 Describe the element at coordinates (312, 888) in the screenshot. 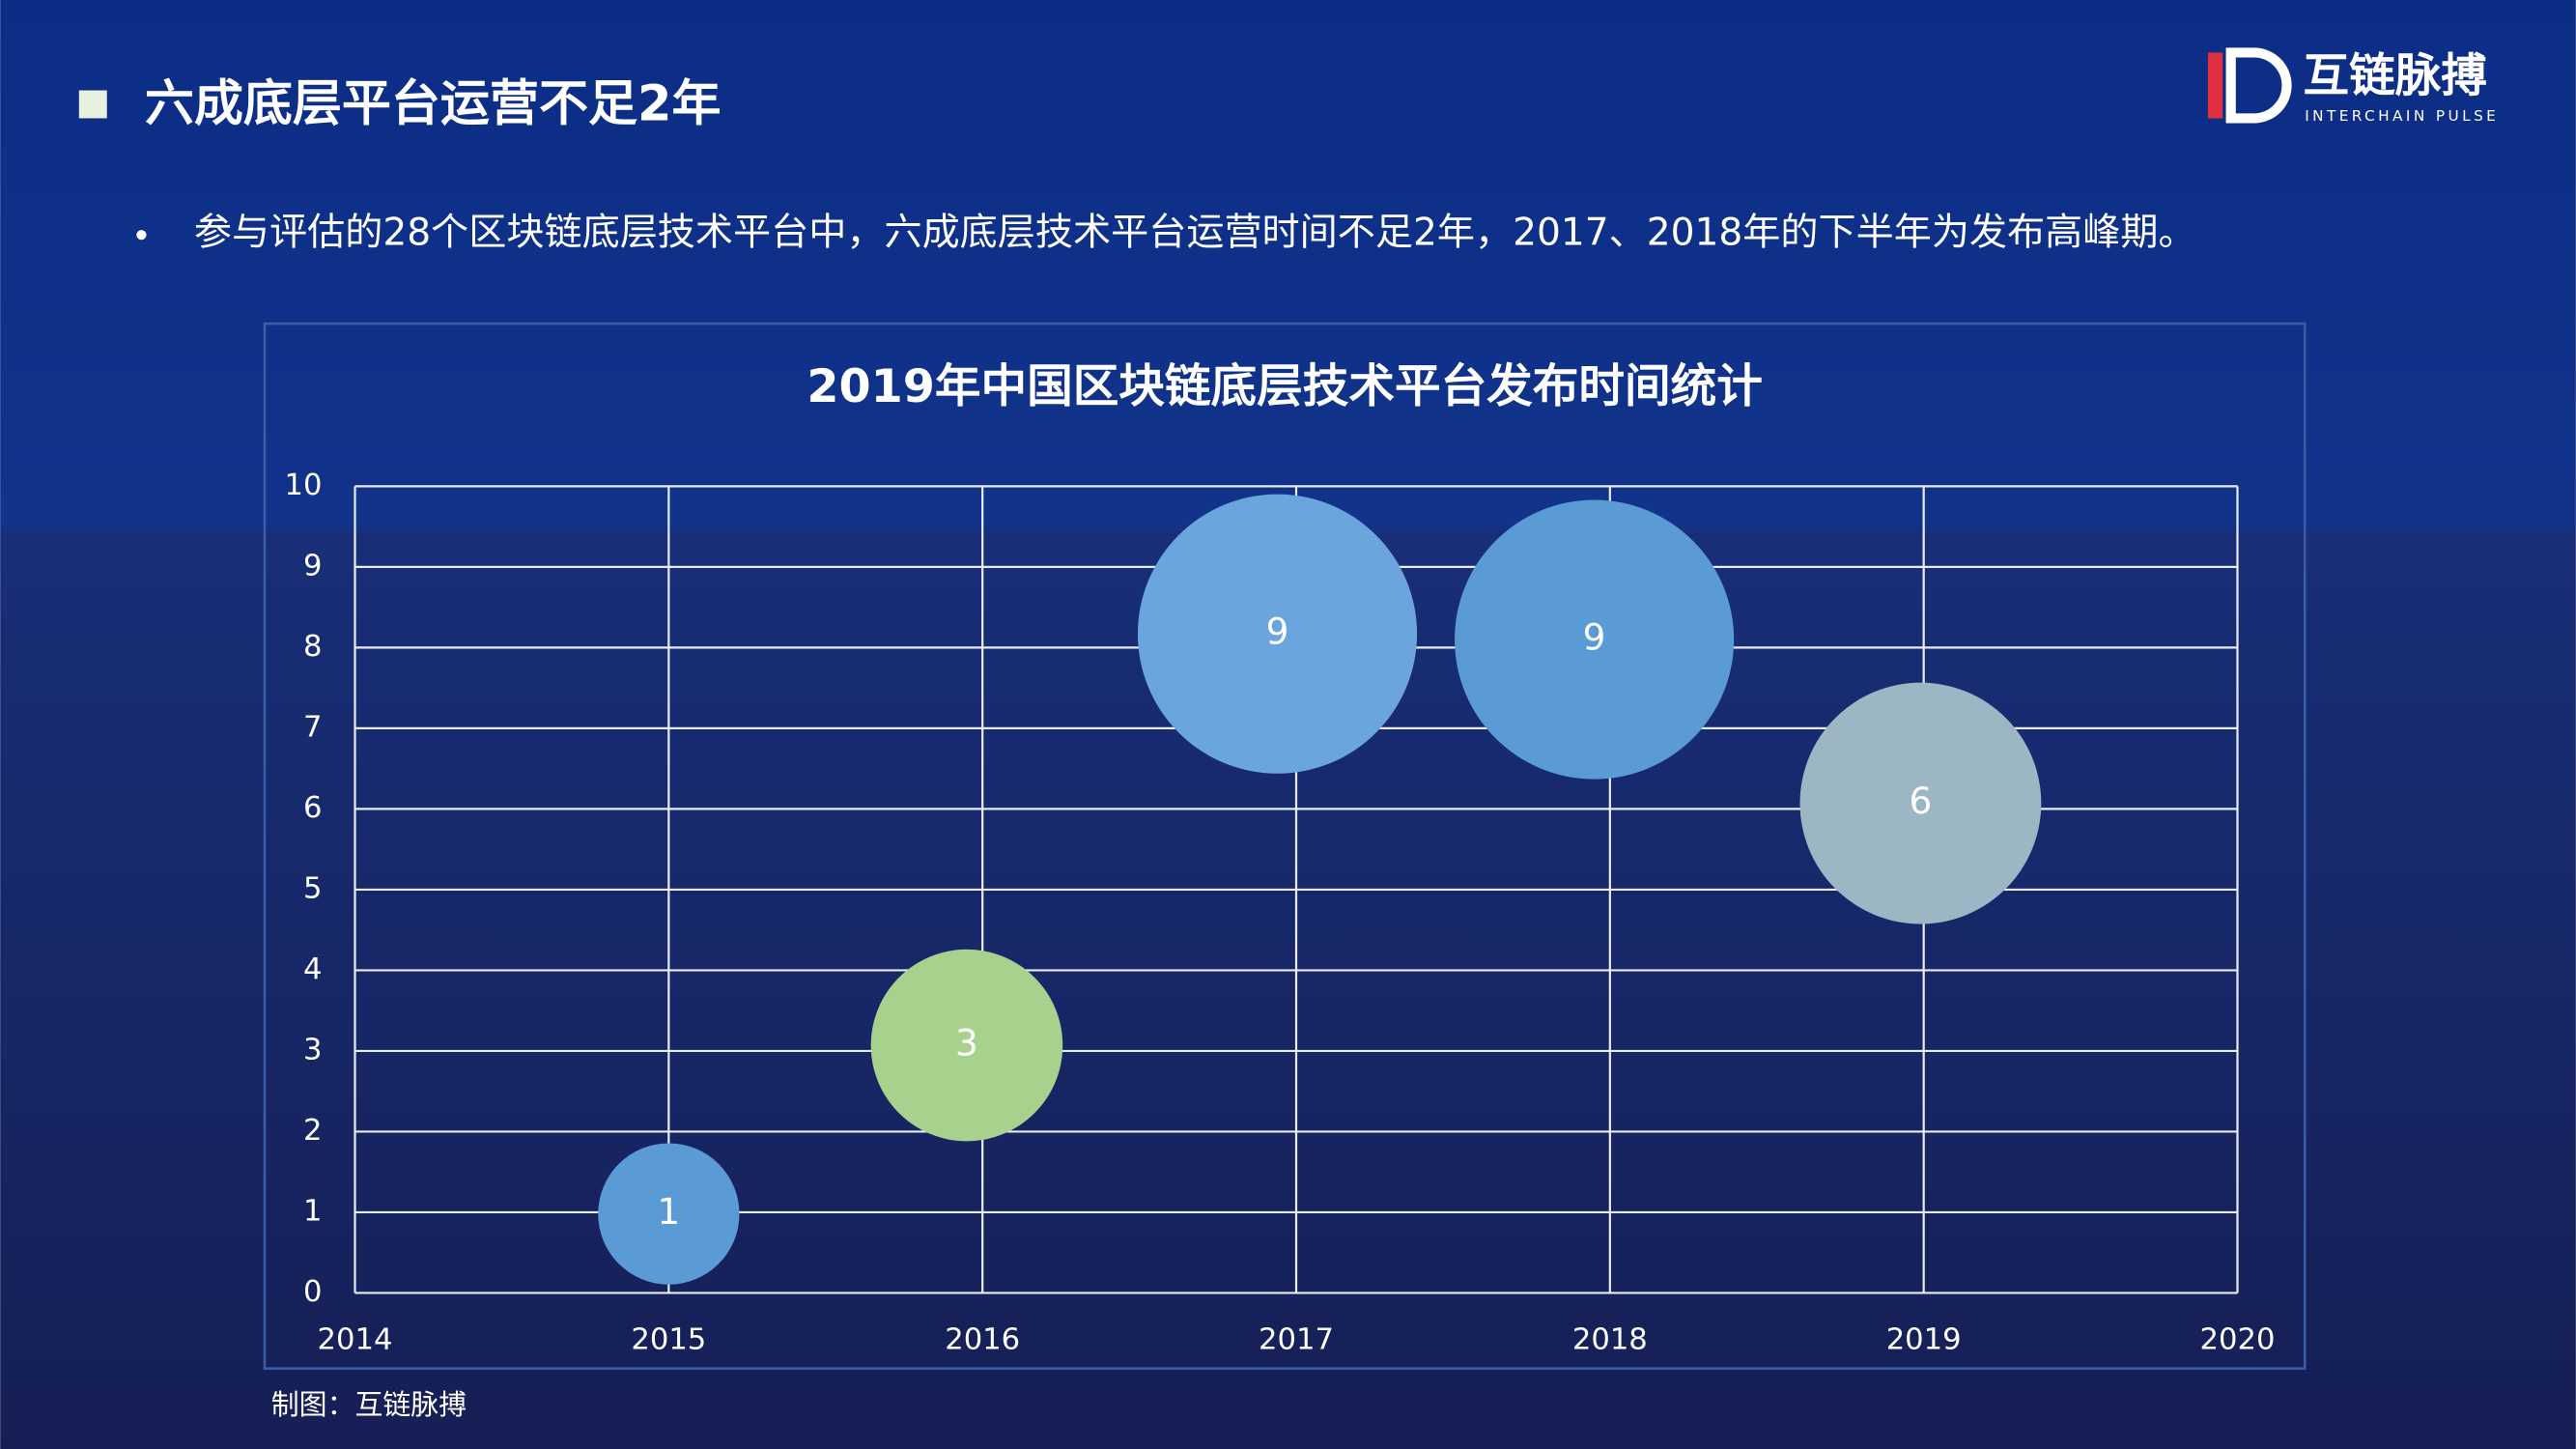

I see `y-tick-label: 5` at that location.